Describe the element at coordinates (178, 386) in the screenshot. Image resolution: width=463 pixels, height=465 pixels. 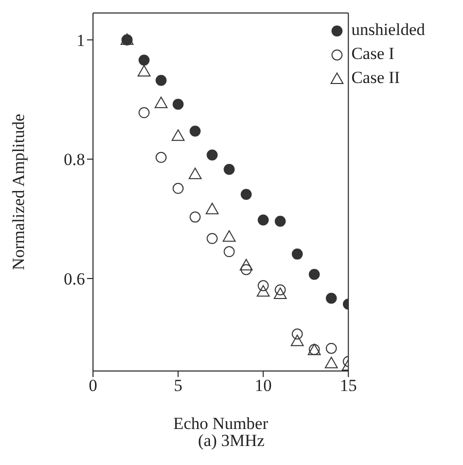
I see `x-tick-label: 5` at that location.